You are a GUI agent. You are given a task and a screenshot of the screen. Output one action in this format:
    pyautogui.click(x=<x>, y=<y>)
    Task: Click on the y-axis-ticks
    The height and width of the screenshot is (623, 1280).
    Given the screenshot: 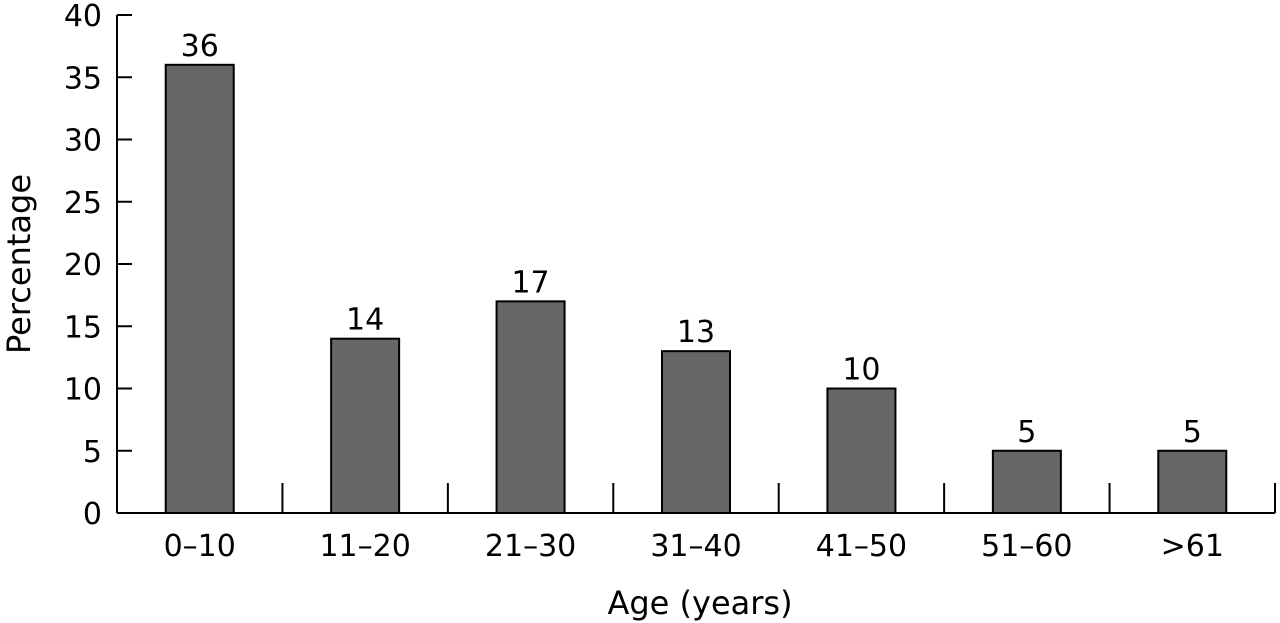 What is the action you would take?
    pyautogui.click(x=124, y=264)
    